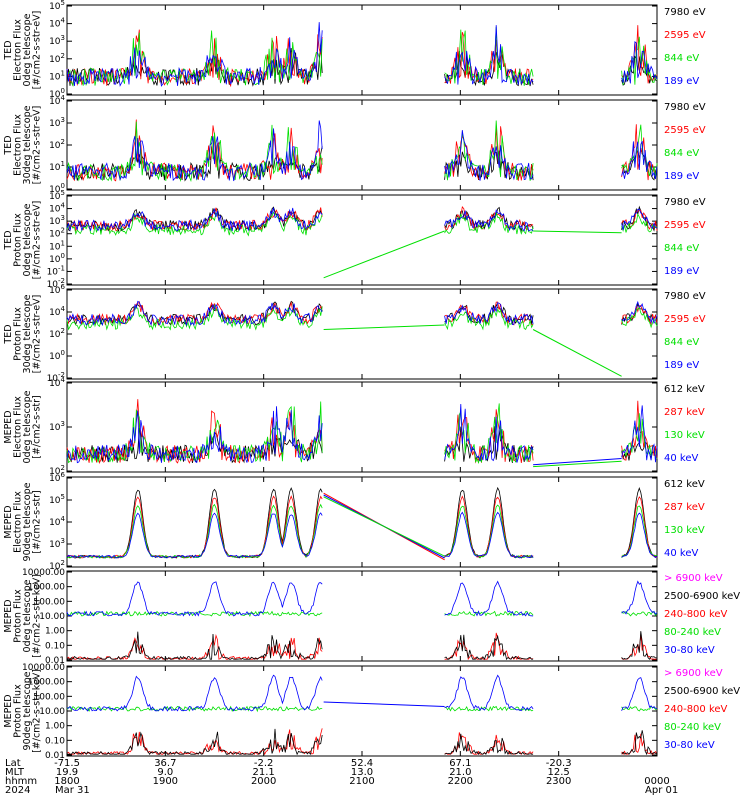  Describe the element at coordinates (693, 673) in the screenshot. I see `legend-entry: > 6900 keV` at that location.